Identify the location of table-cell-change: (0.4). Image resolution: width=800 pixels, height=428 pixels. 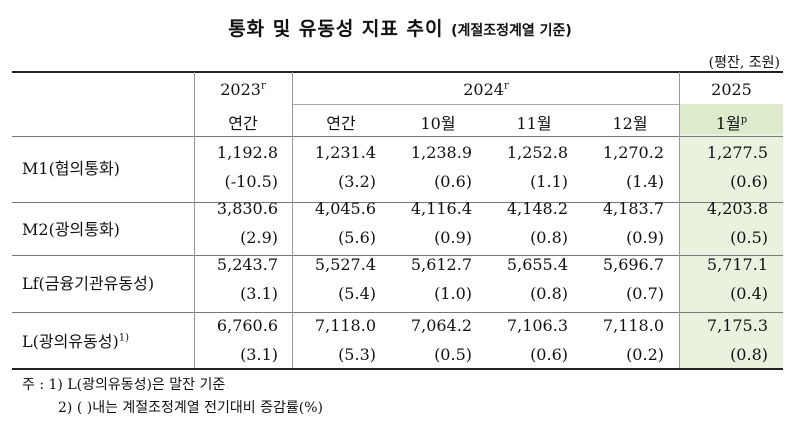
(749, 293).